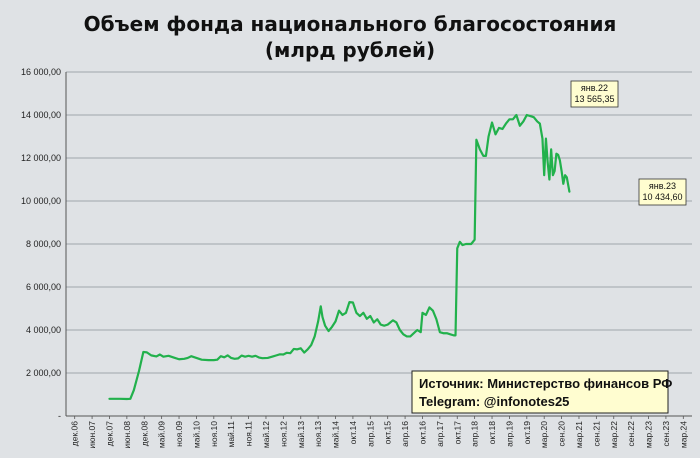  Describe the element at coordinates (41, 72) in the screenshot. I see `y-tick-label: 16 000,00` at that location.